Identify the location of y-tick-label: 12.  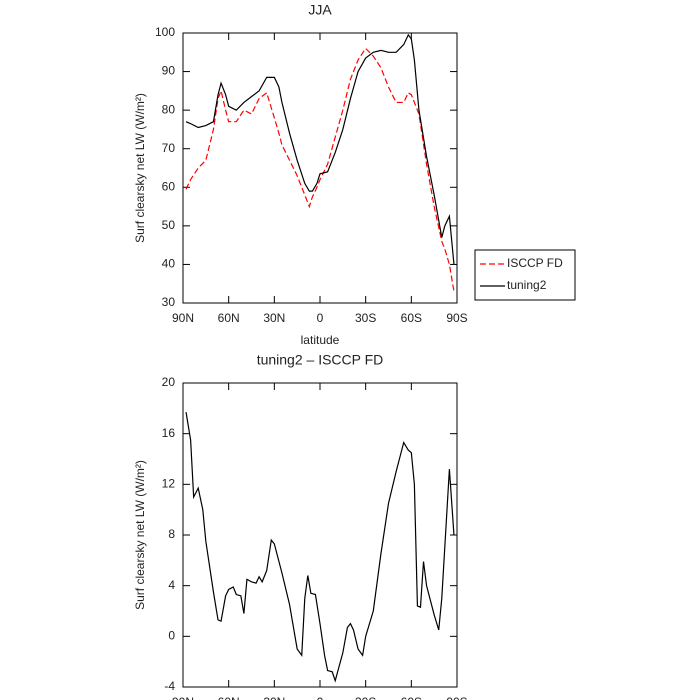
(169, 484).